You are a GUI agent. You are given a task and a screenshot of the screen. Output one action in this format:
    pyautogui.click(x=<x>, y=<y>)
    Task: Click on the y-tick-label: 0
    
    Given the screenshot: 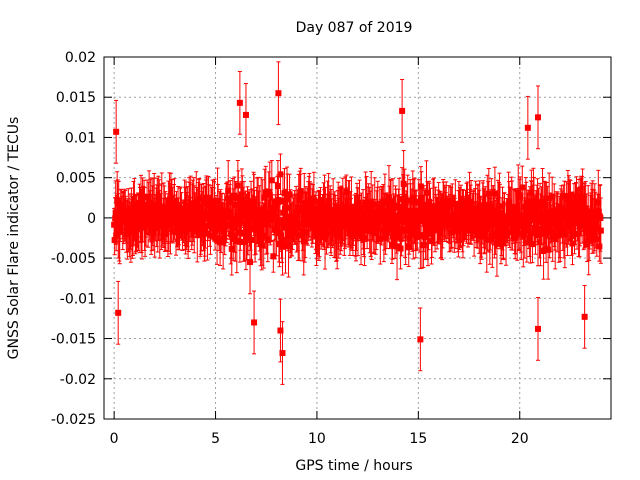 What is the action you would take?
    pyautogui.click(x=91, y=219)
    